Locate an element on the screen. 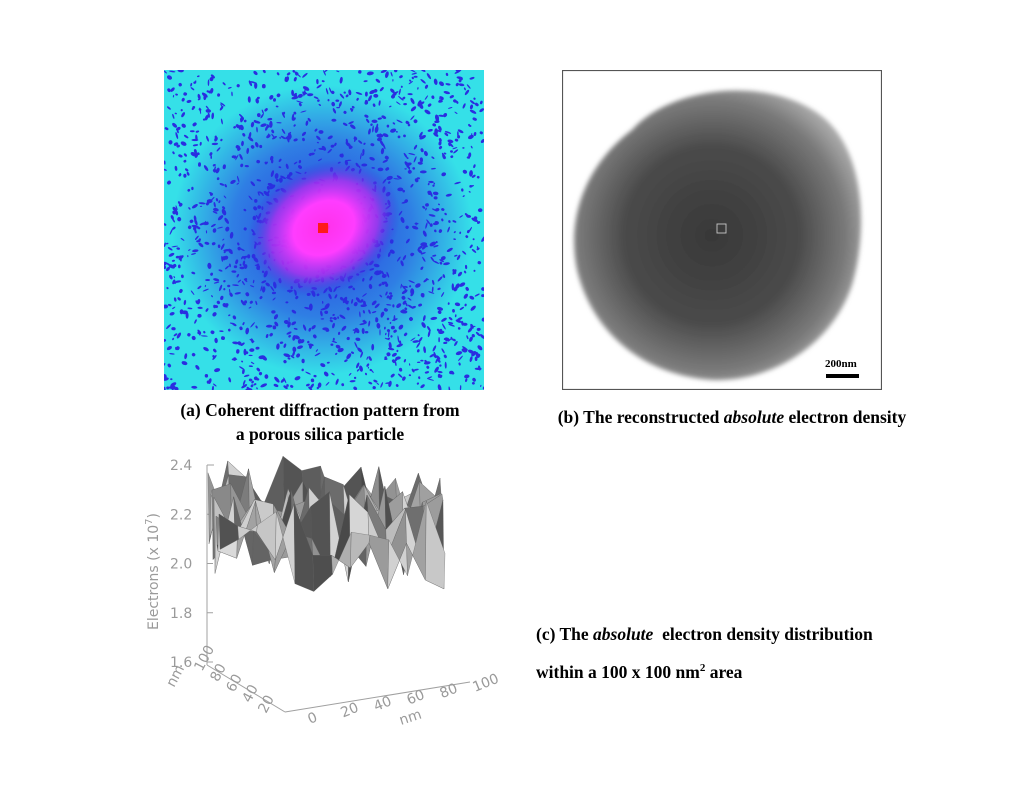 This screenshot has width=1024, height=793. particle-shape is located at coordinates (718, 235).